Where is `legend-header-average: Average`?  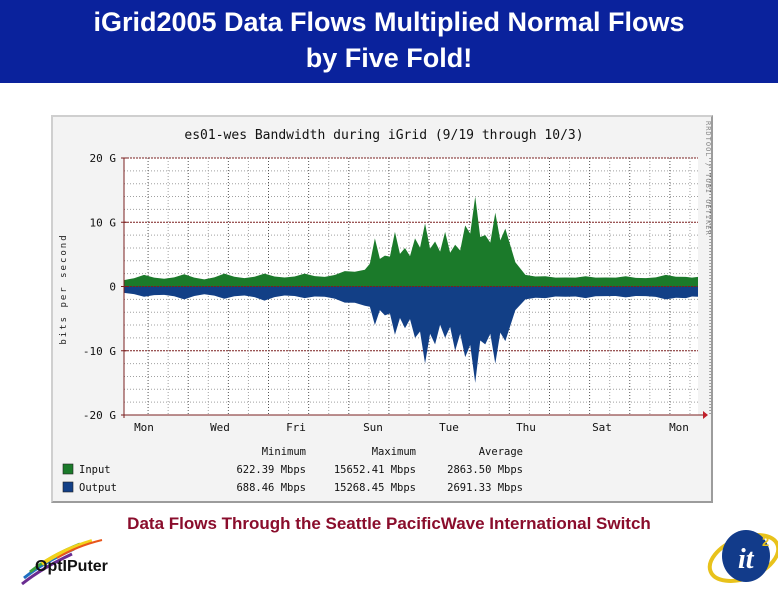
legend-header-average: Average is located at coordinates (501, 452).